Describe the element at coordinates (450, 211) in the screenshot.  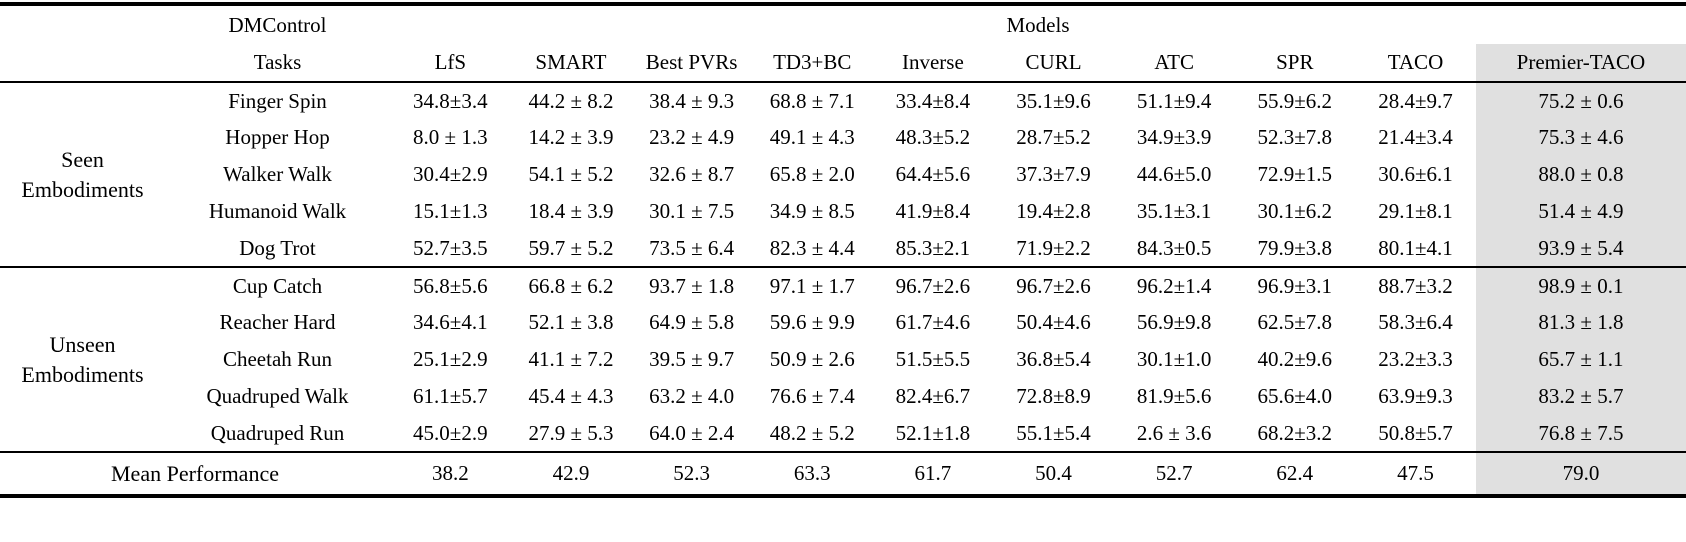
I see `cell-value: 15.1±1.3` at that location.